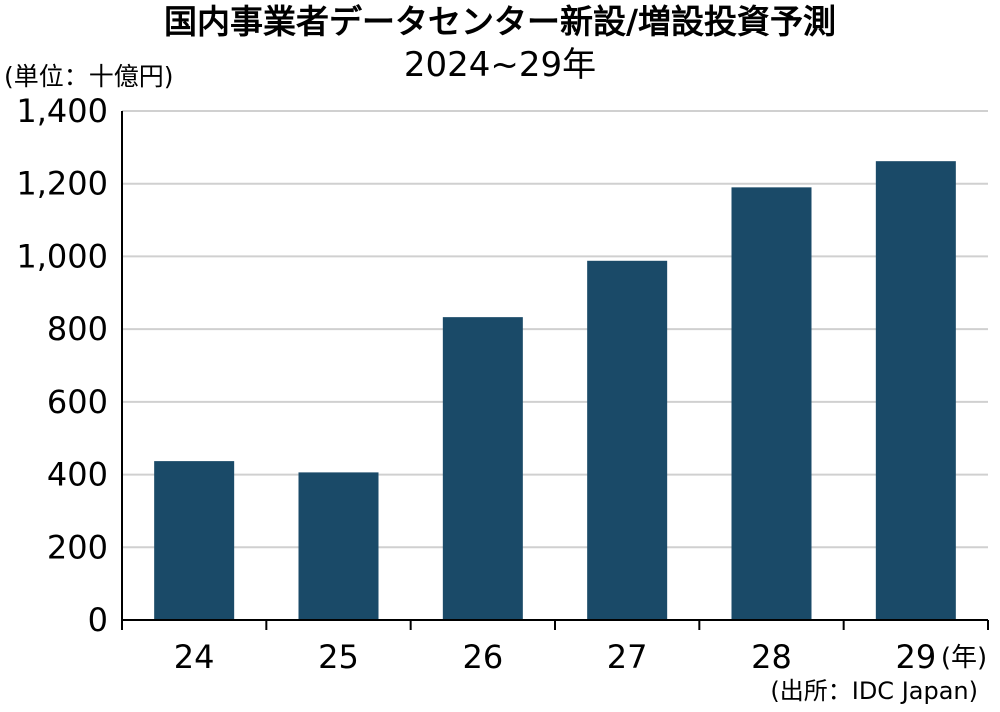 The image size is (1000, 712). Describe the element at coordinates (964, 658) in the screenshot. I see `x-axis-unit-label: (年)` at that location.